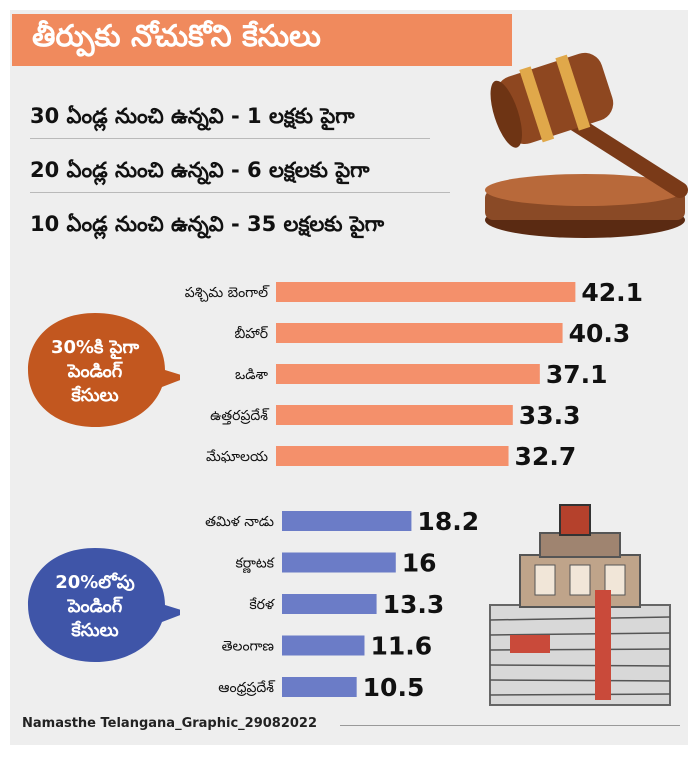 The image size is (700, 759). I want to click on category-label: పశ్చిమ బెంగాల్, so click(227, 293).